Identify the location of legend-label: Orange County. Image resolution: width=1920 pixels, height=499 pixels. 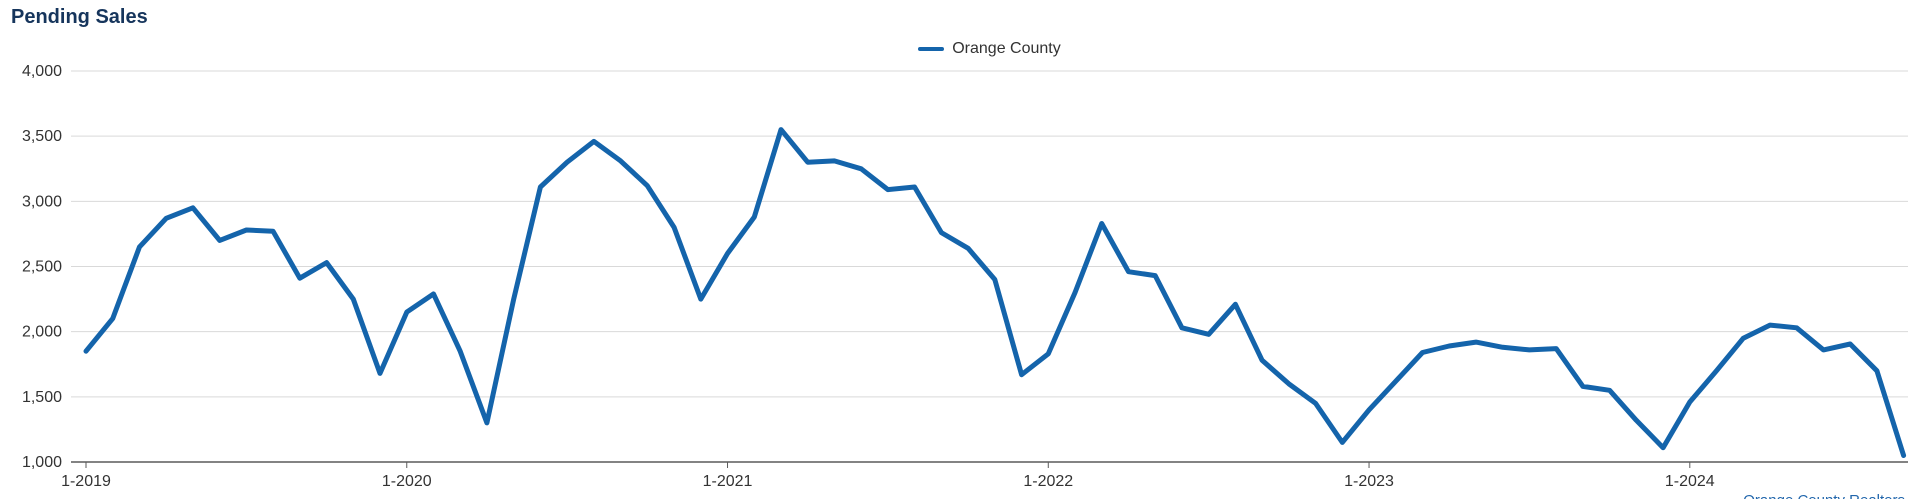
(1006, 48).